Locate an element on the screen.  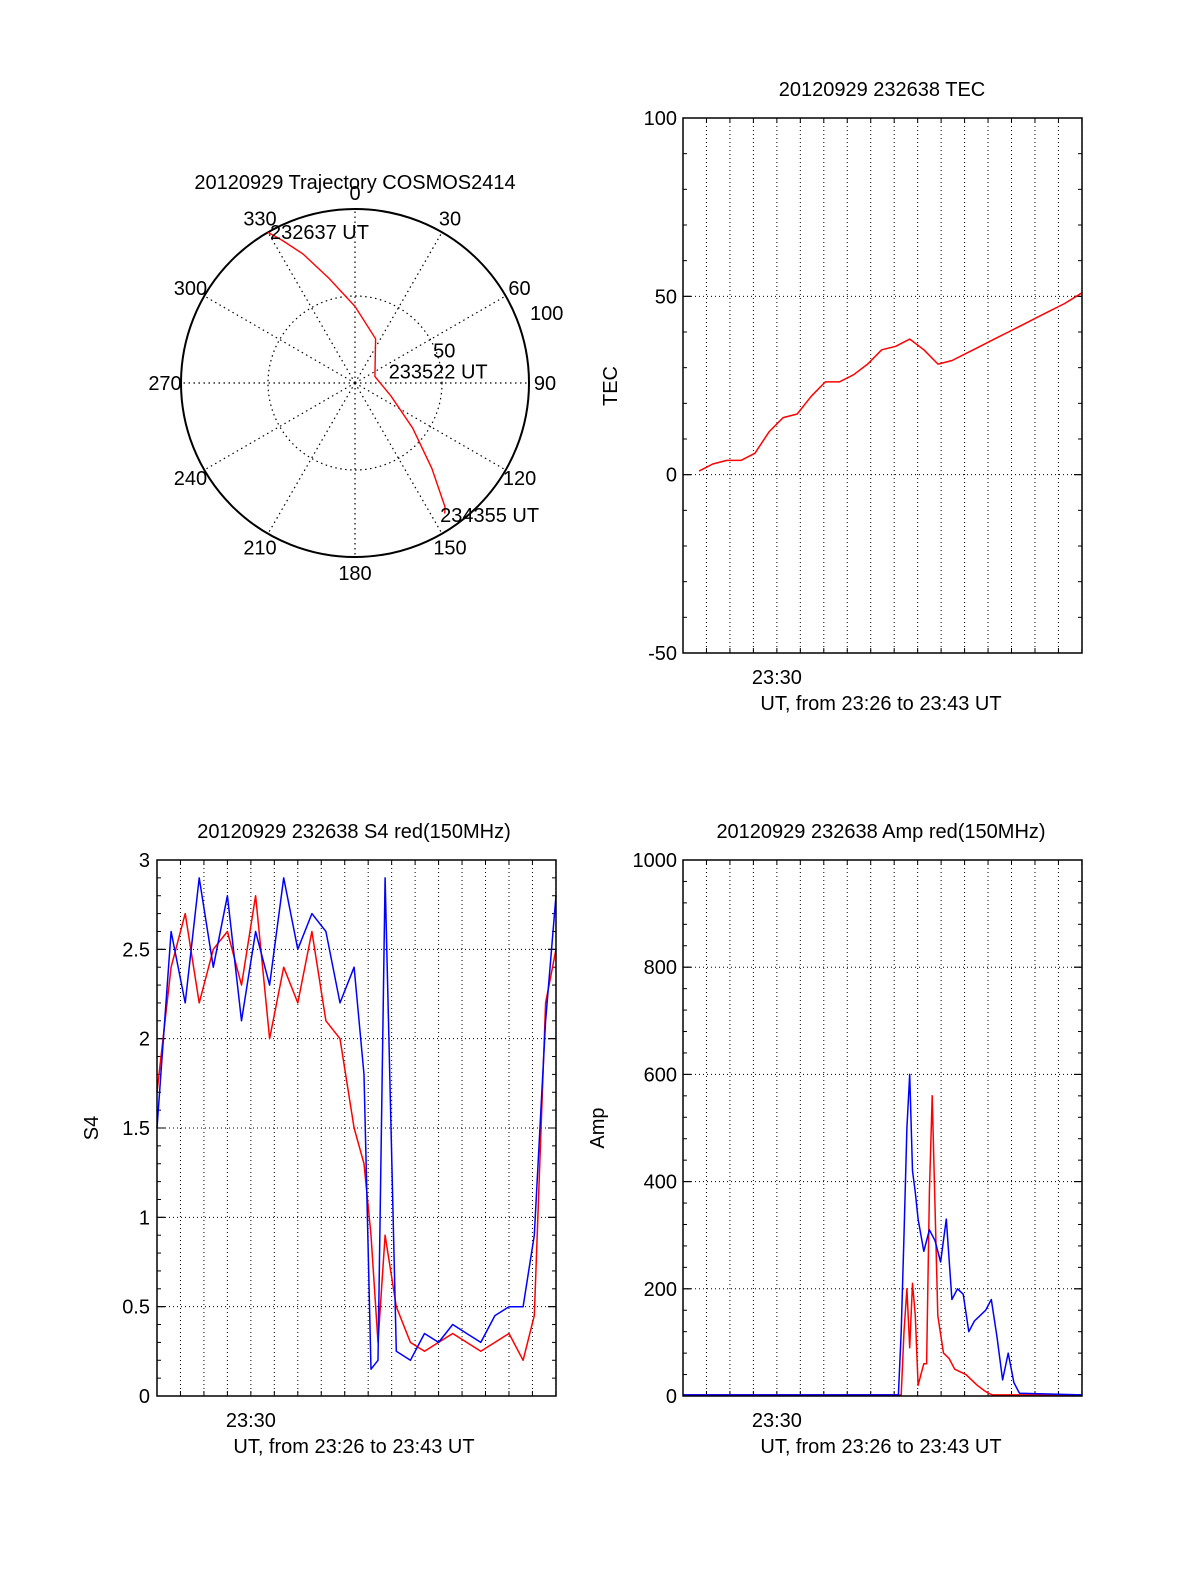
polar-angle-label: 180 is located at coordinates (354, 574).